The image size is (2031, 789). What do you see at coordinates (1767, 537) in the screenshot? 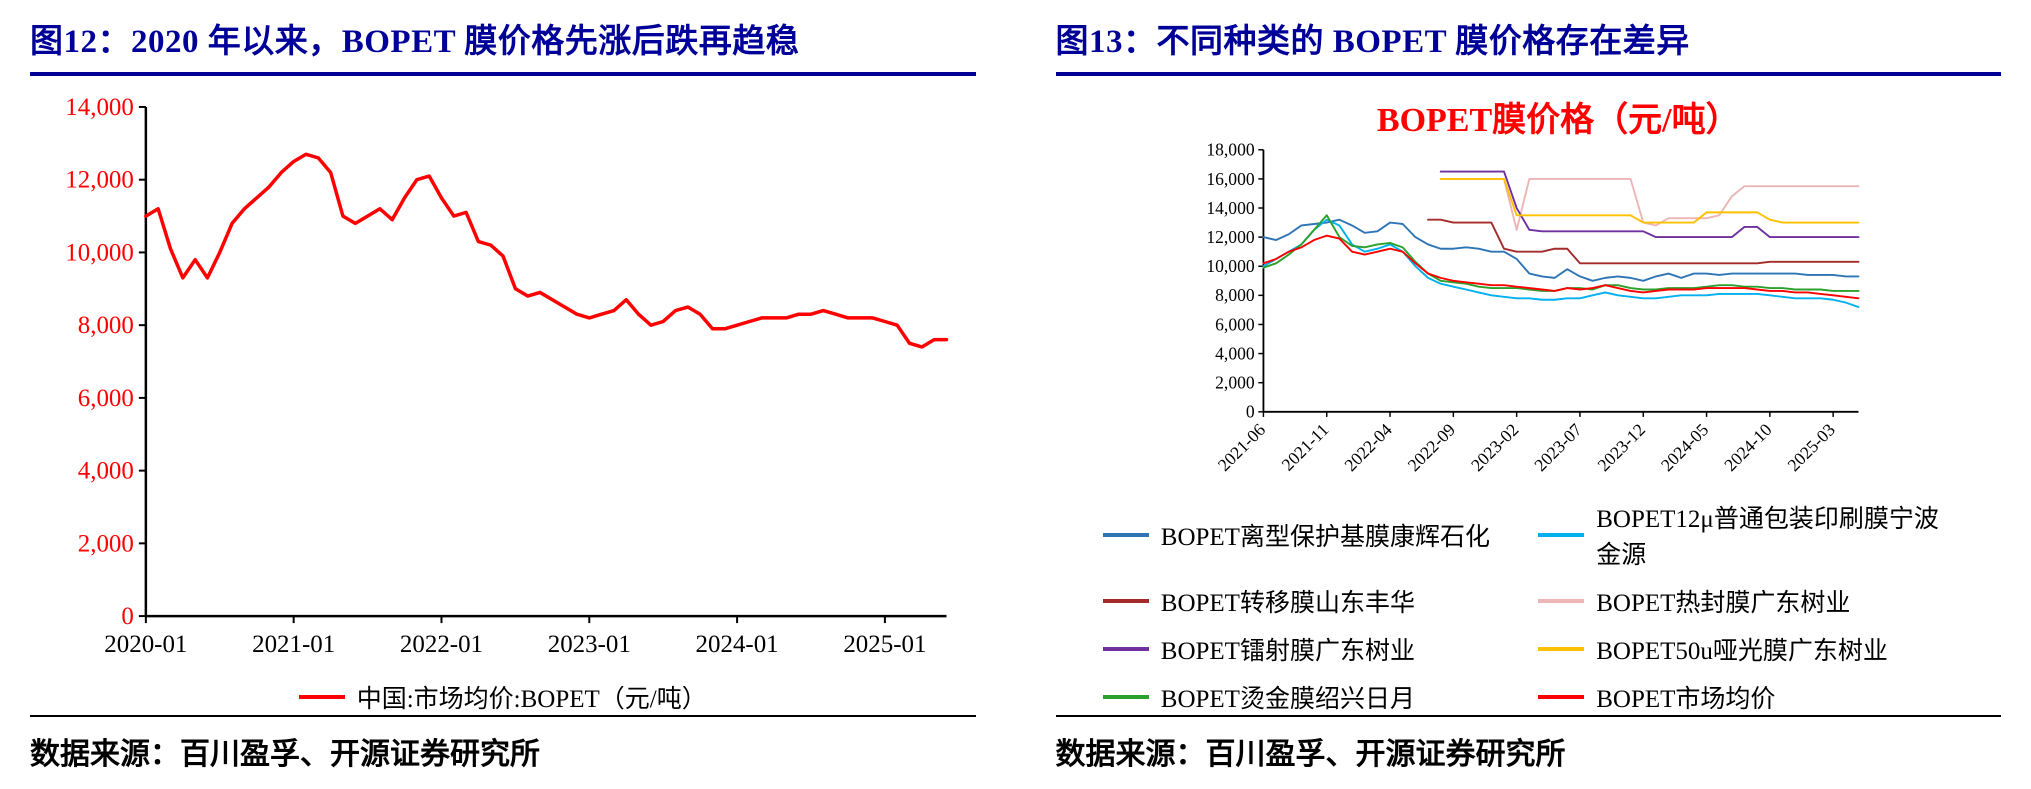
I see `legend-label: BOPET12μ普通包装印刷膜宁波金源` at bounding box center [1767, 537].